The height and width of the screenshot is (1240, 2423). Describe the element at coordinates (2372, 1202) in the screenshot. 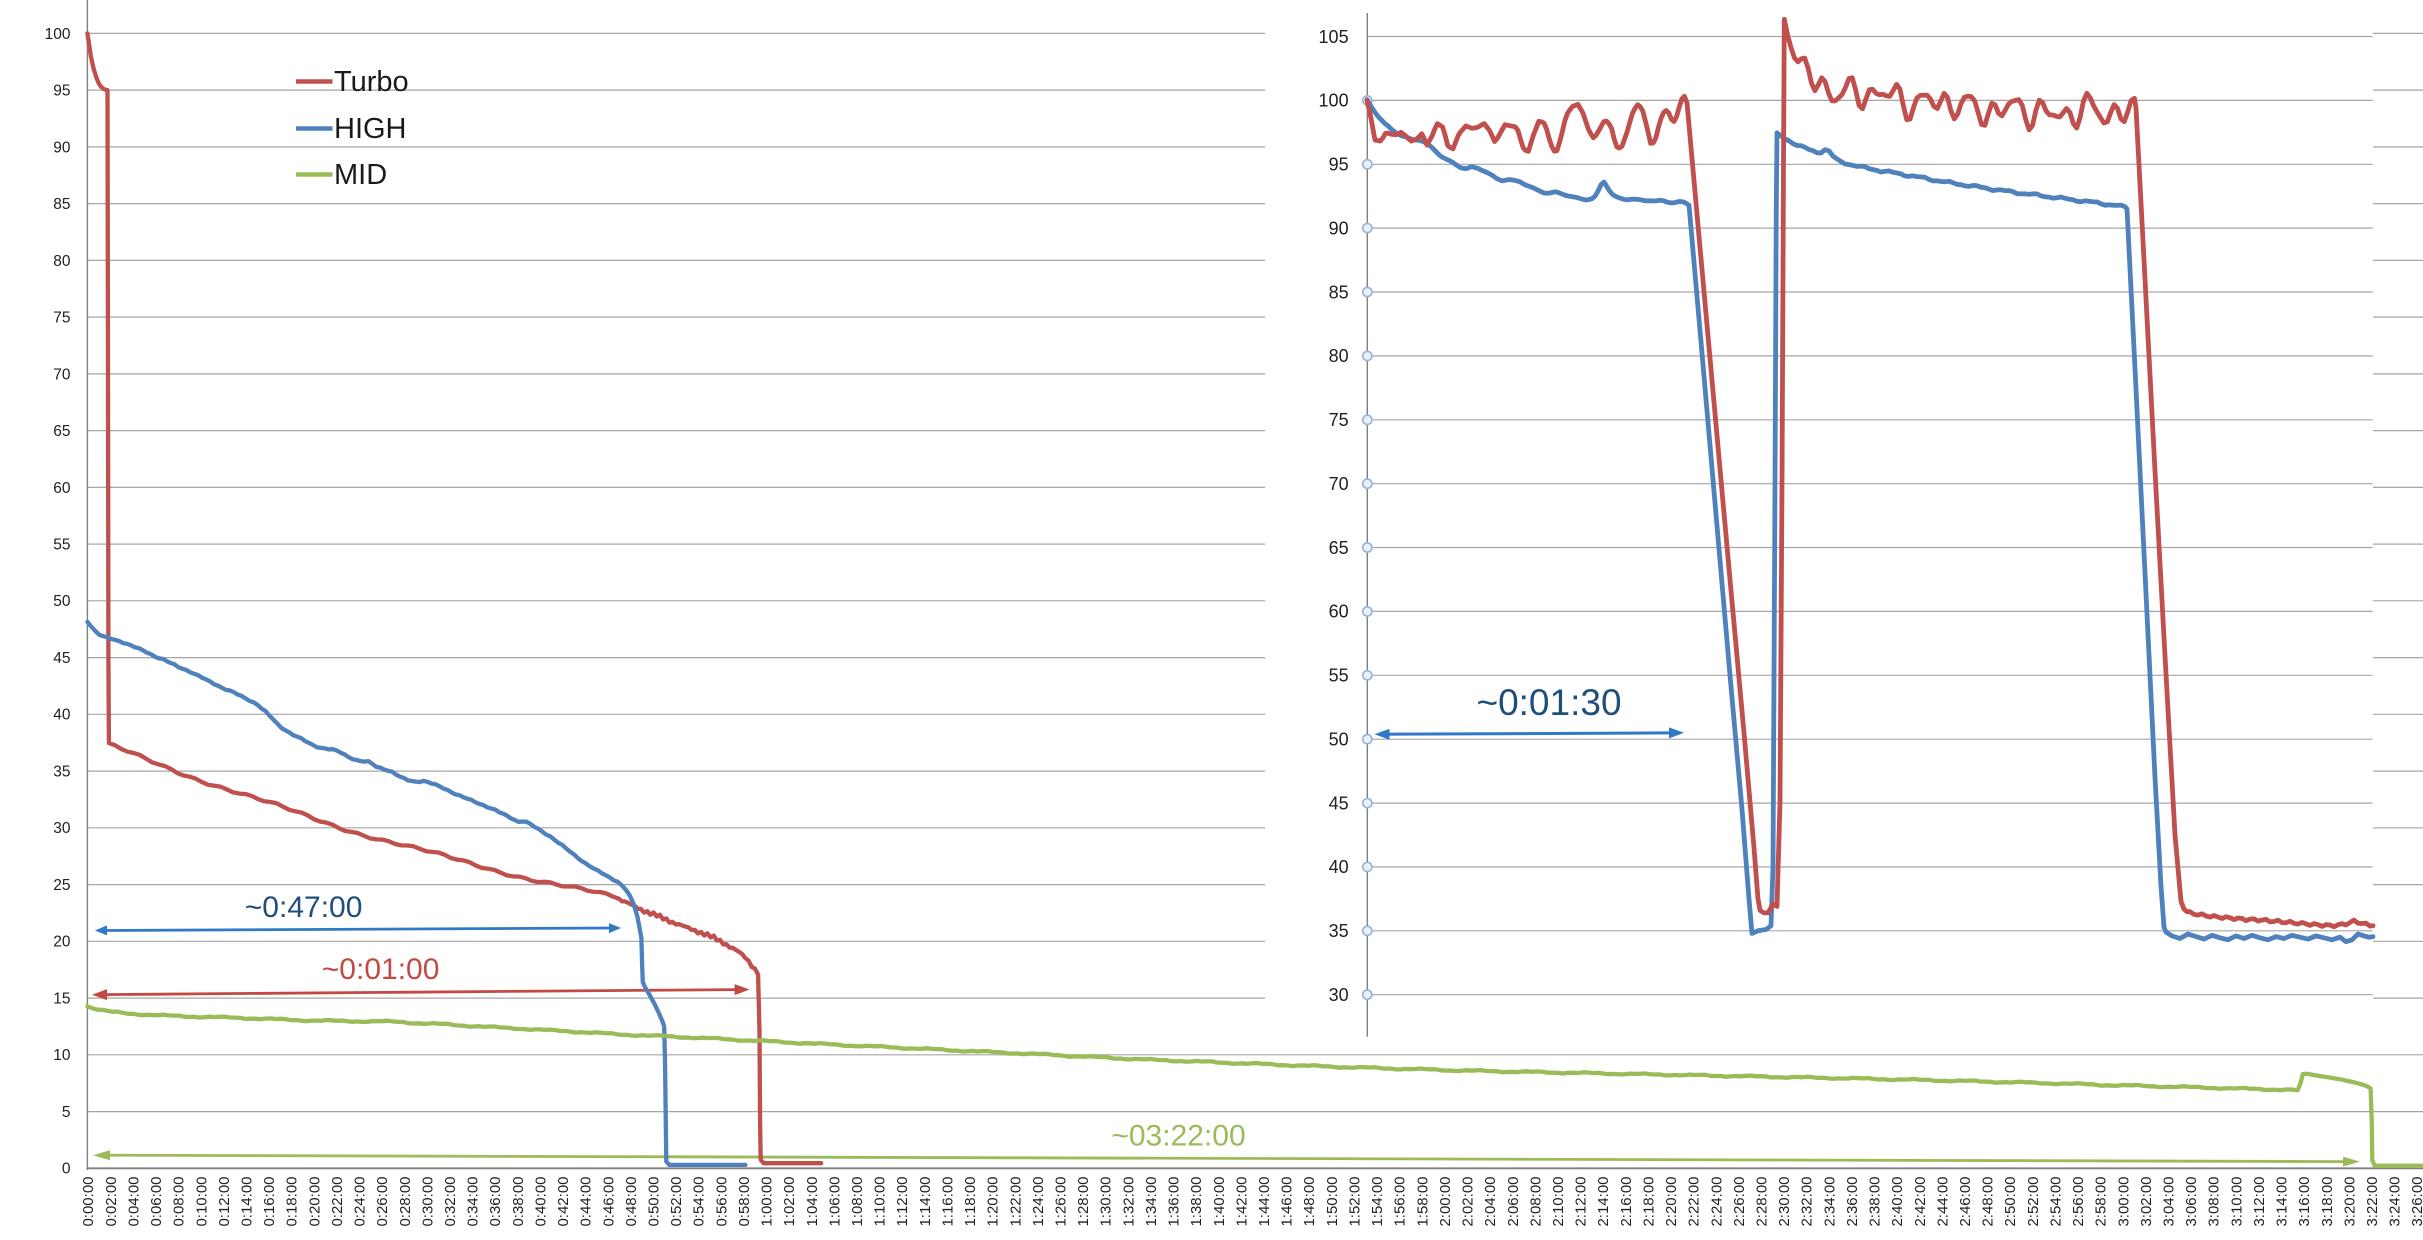

I see `svg-text: 3:22:00` at that location.